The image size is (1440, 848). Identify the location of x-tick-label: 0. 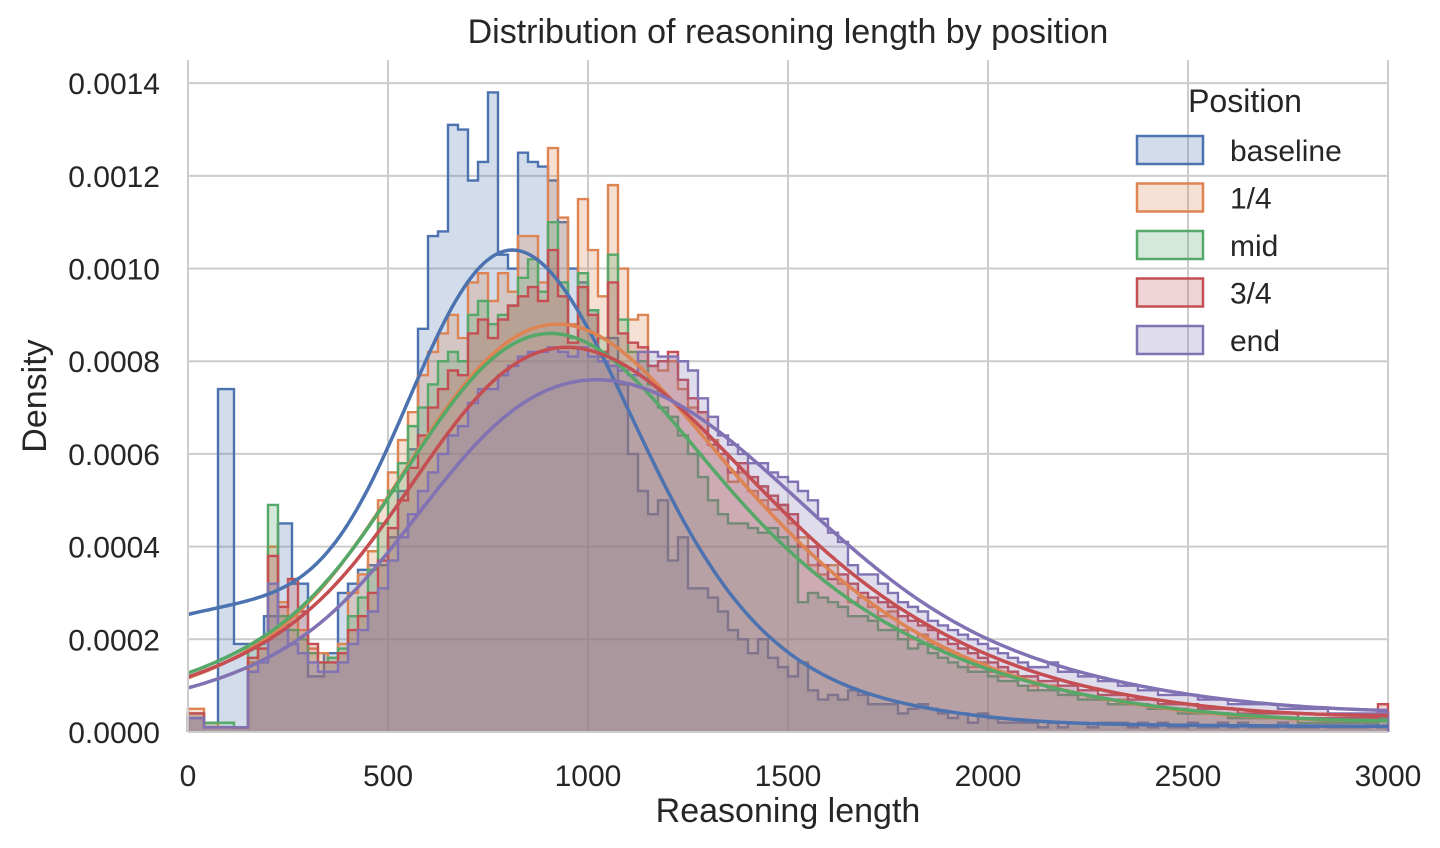
(188, 776).